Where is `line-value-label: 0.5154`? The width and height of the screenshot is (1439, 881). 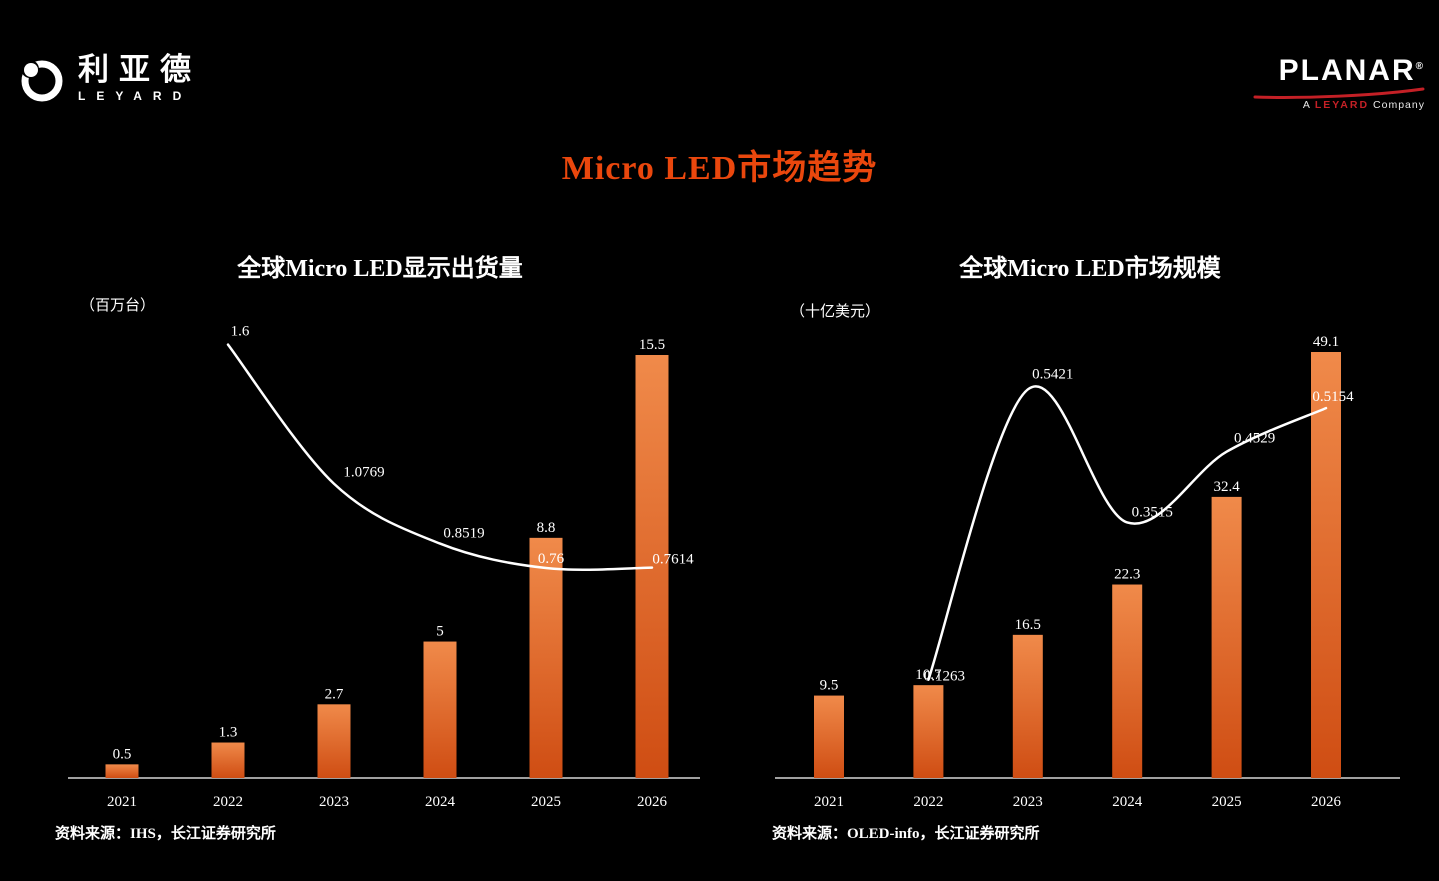
line-value-label: 0.5154 is located at coordinates (1333, 397).